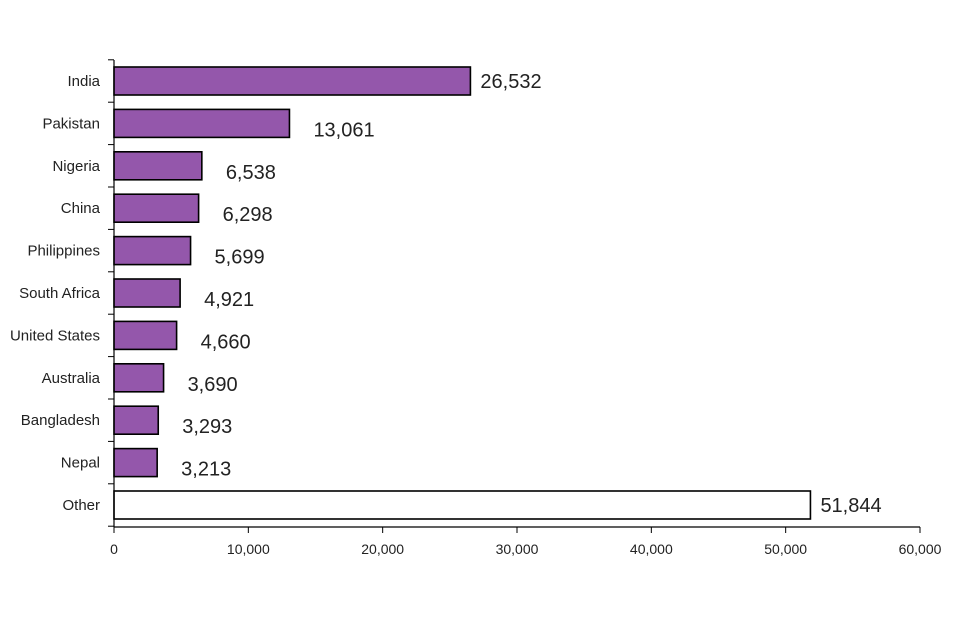 This screenshot has width=960, height=640. Describe the element at coordinates (382, 549) in the screenshot. I see `x-tick-label: 20,000` at that location.